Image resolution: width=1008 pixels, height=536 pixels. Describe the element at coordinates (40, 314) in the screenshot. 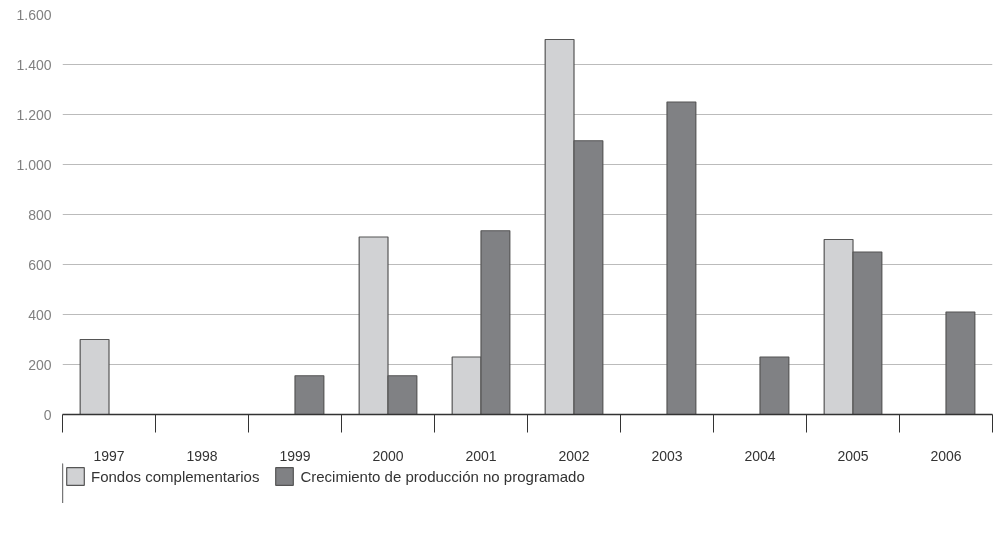

I see `y-tick-label: 400` at that location.